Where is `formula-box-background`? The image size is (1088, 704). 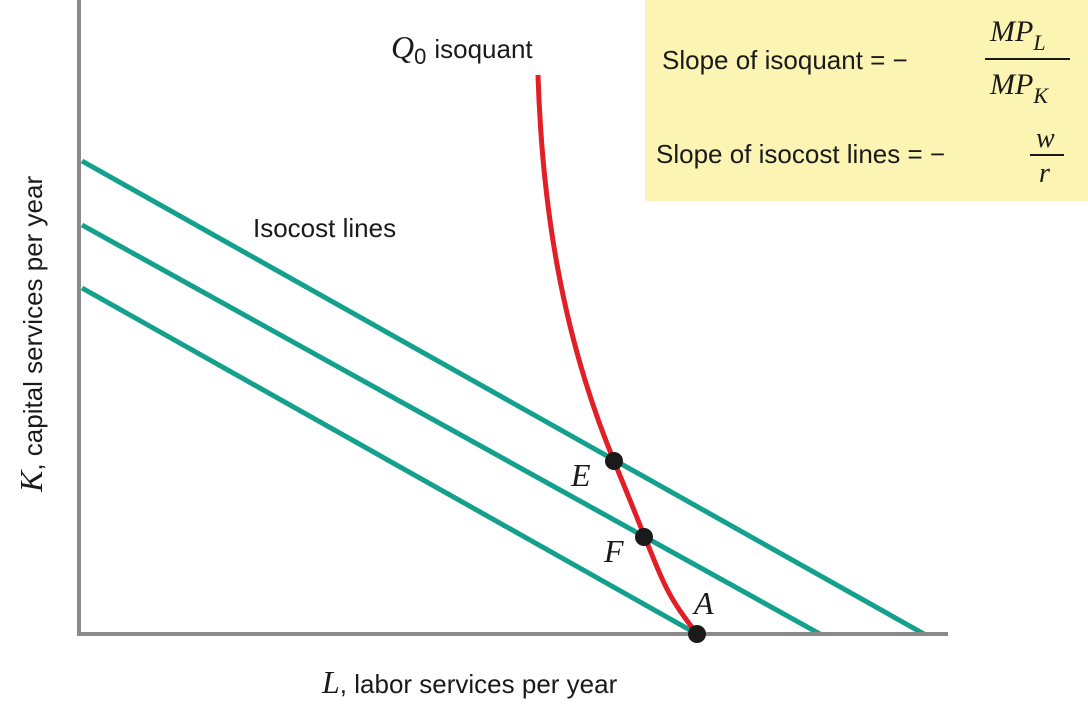
formula-box-background is located at coordinates (866, 100).